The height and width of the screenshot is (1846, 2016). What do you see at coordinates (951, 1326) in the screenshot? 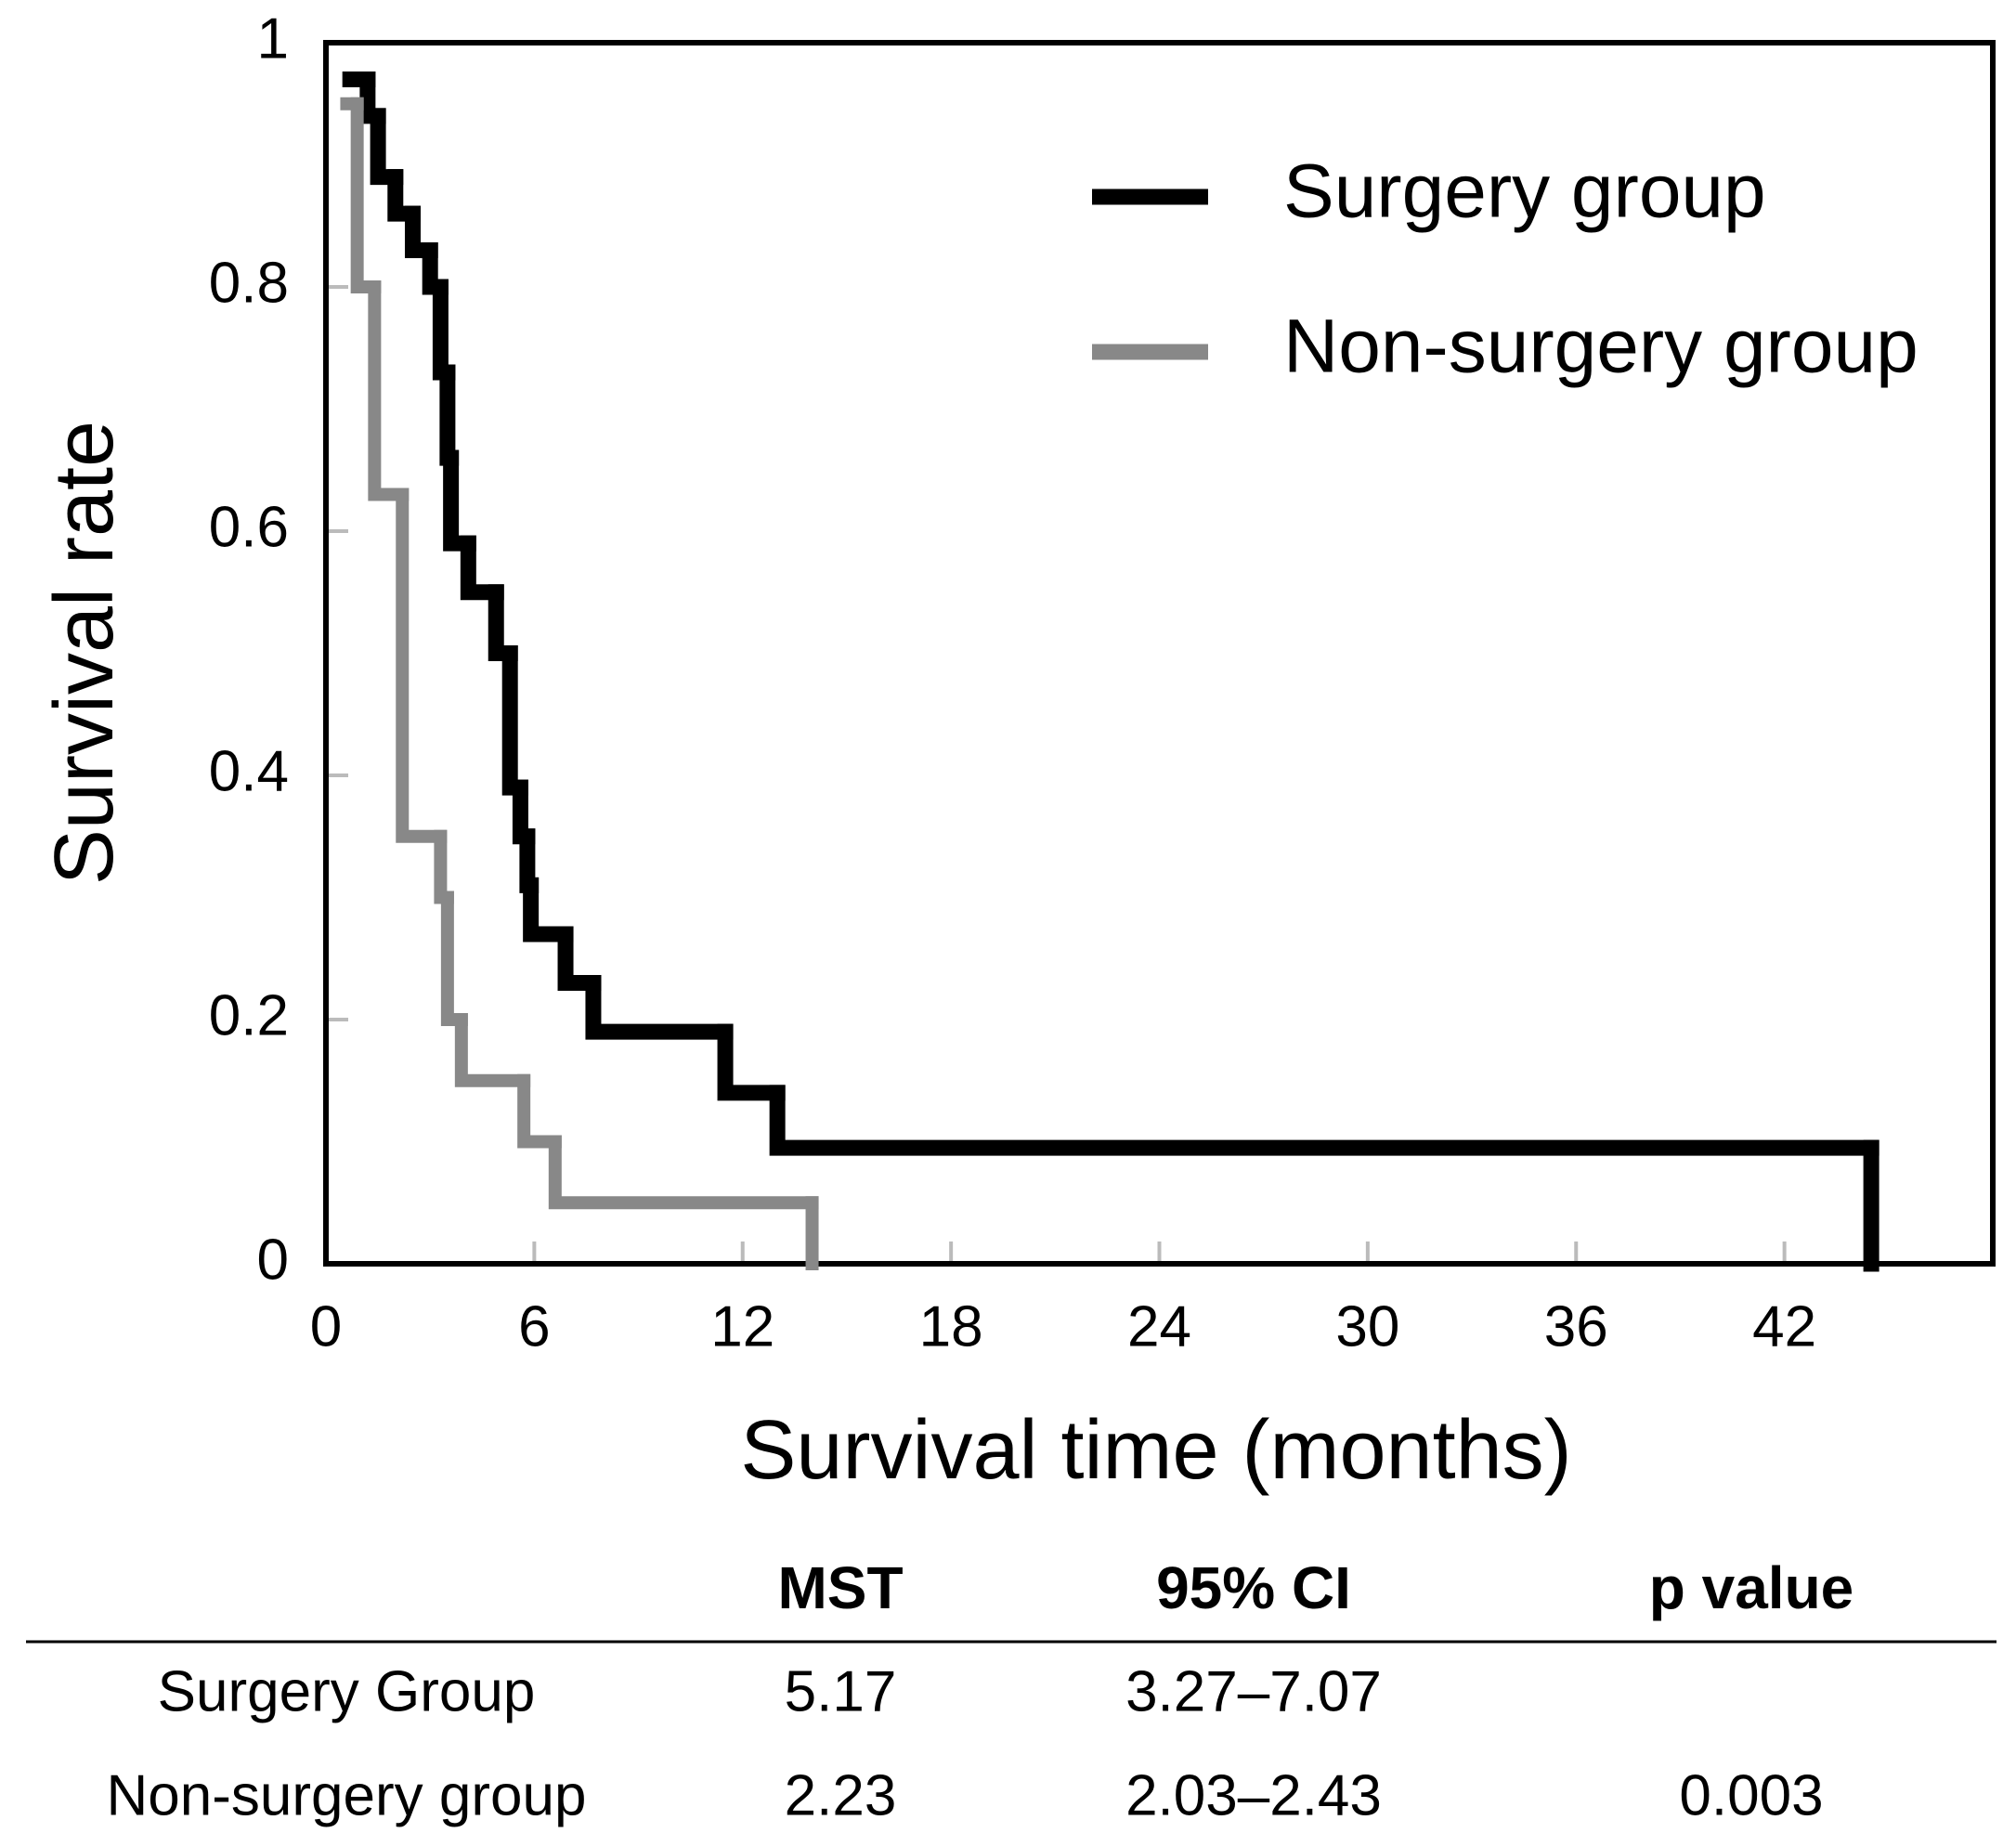
I see `x-tick-label: 18` at bounding box center [951, 1326].